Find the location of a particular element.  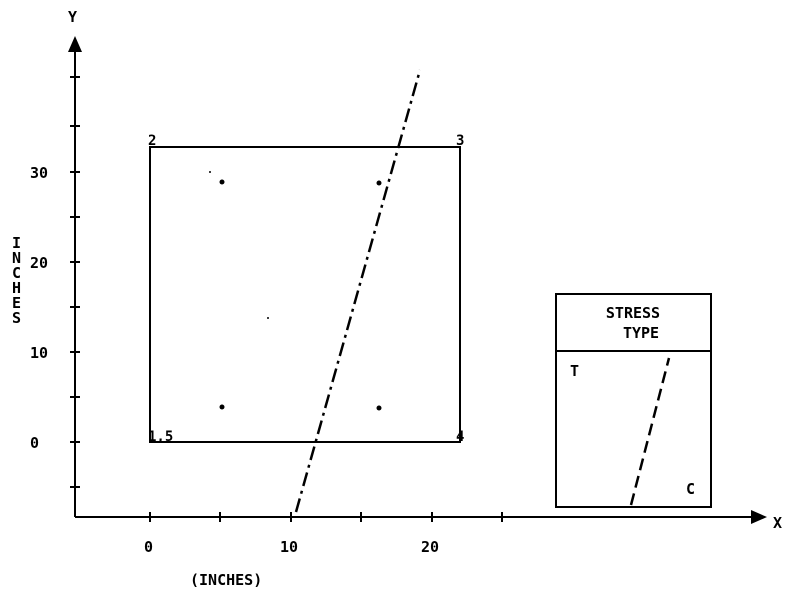

y-tick-label-10: 10 is located at coordinates (39, 353).